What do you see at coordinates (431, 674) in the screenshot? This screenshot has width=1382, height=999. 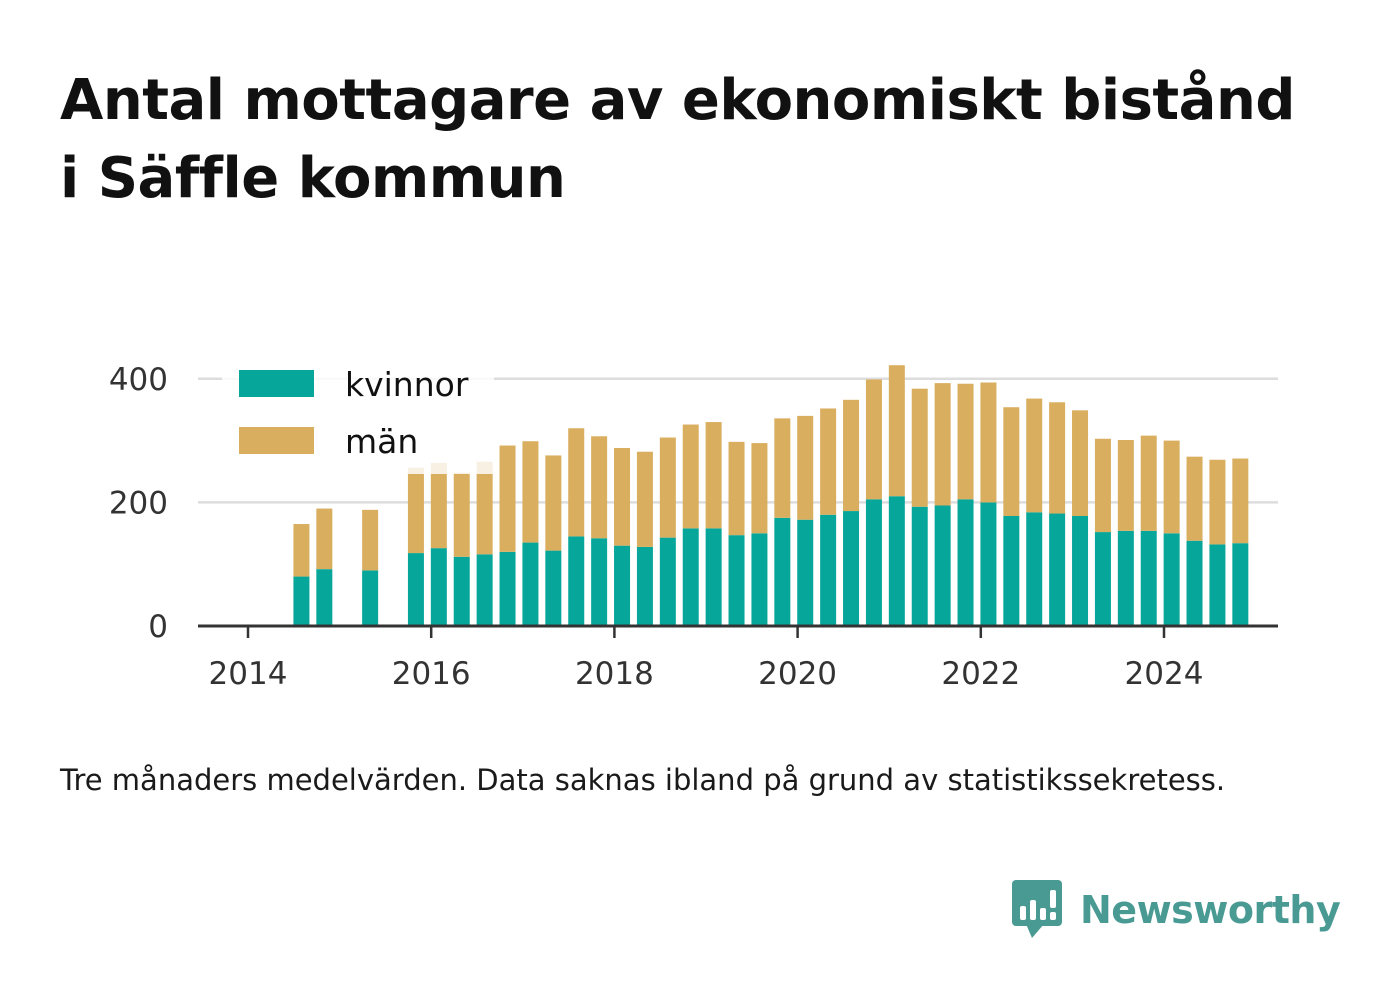 I see `x-tick-label-2016: 2016` at bounding box center [431, 674].